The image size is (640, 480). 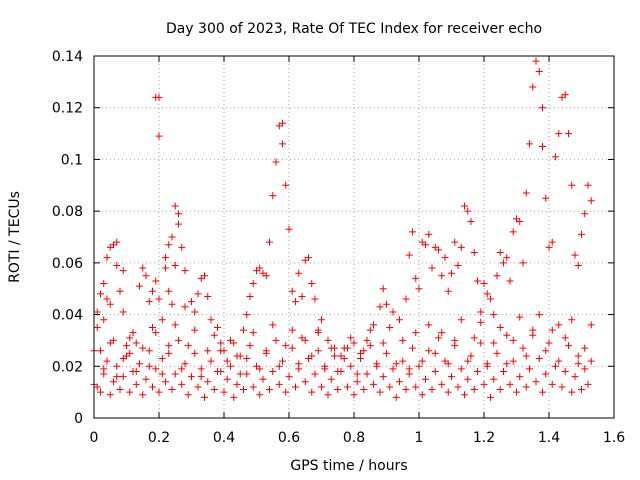 What do you see at coordinates (67, 316) in the screenshot?
I see `y-tick-label: 0.04` at bounding box center [67, 316].